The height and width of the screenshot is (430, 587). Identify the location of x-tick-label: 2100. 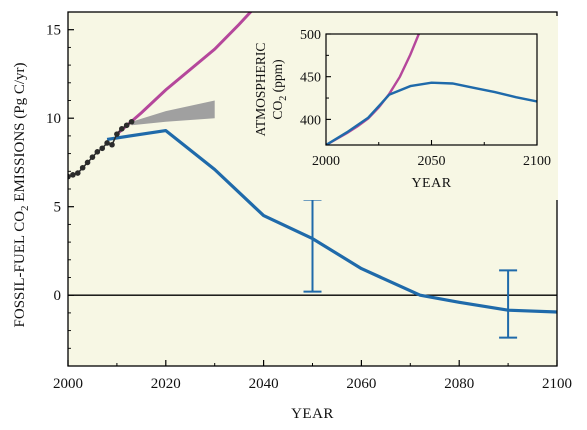
(557, 384).